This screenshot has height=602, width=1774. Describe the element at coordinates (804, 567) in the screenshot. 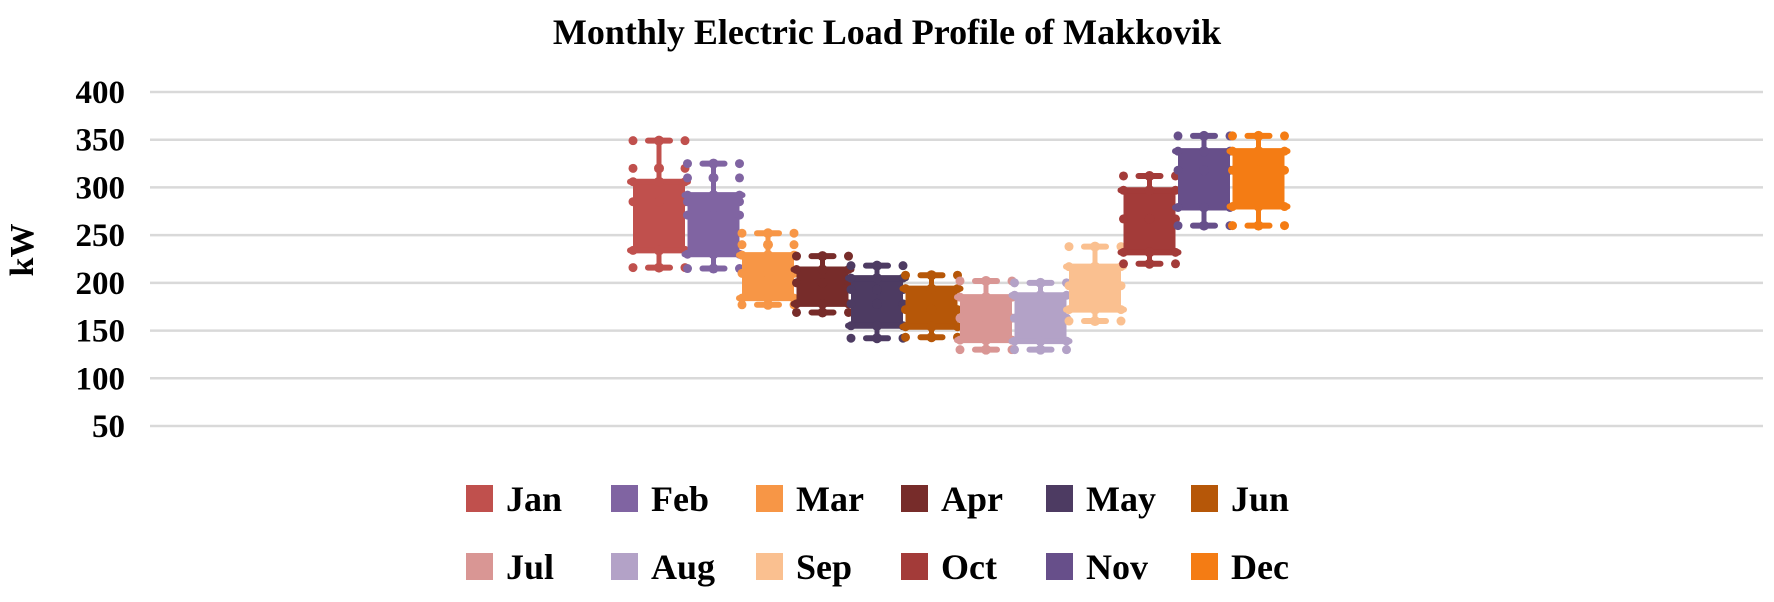

I see `legend-item-sep: Sep` at that location.